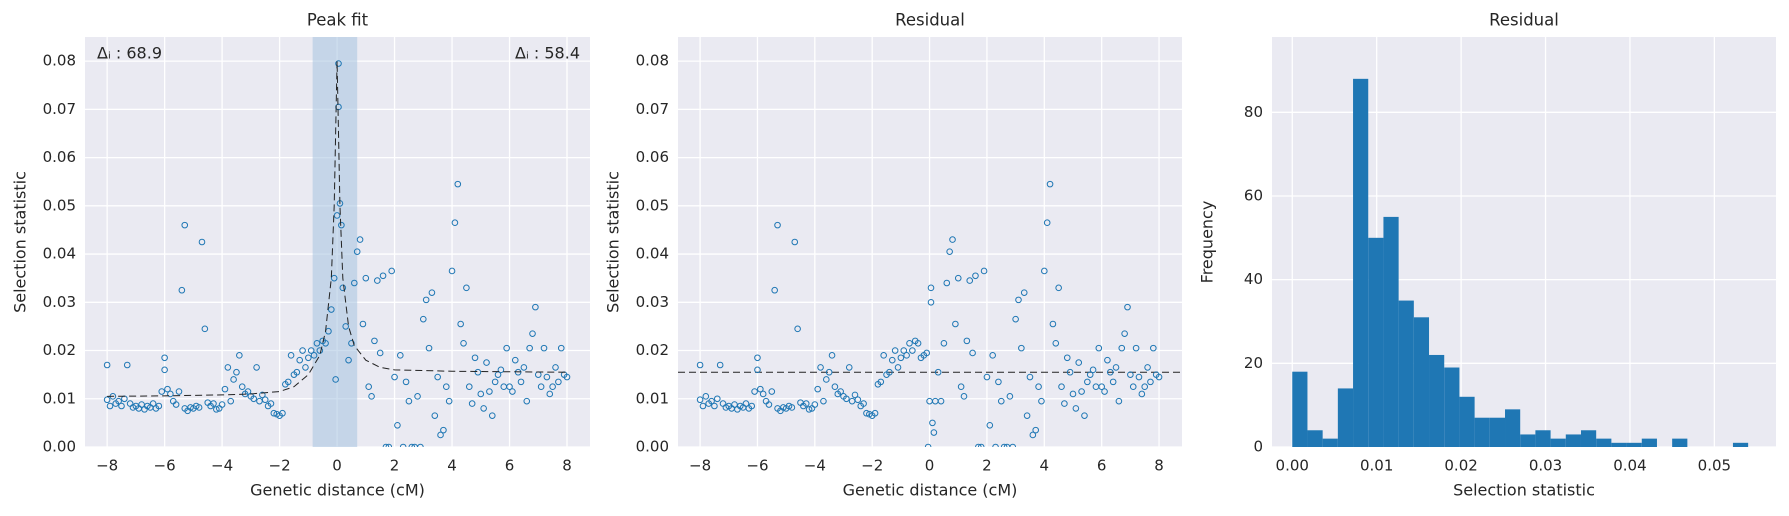  What do you see at coordinates (1258, 447) in the screenshot?
I see `y-tick-label: 0` at bounding box center [1258, 447].